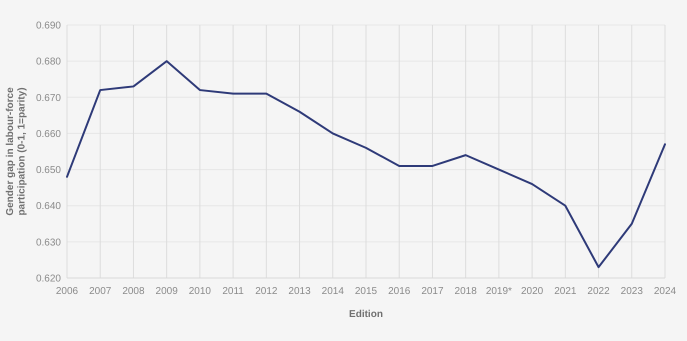  What do you see at coordinates (200, 291) in the screenshot?
I see `x-tick-label: 2010` at bounding box center [200, 291].